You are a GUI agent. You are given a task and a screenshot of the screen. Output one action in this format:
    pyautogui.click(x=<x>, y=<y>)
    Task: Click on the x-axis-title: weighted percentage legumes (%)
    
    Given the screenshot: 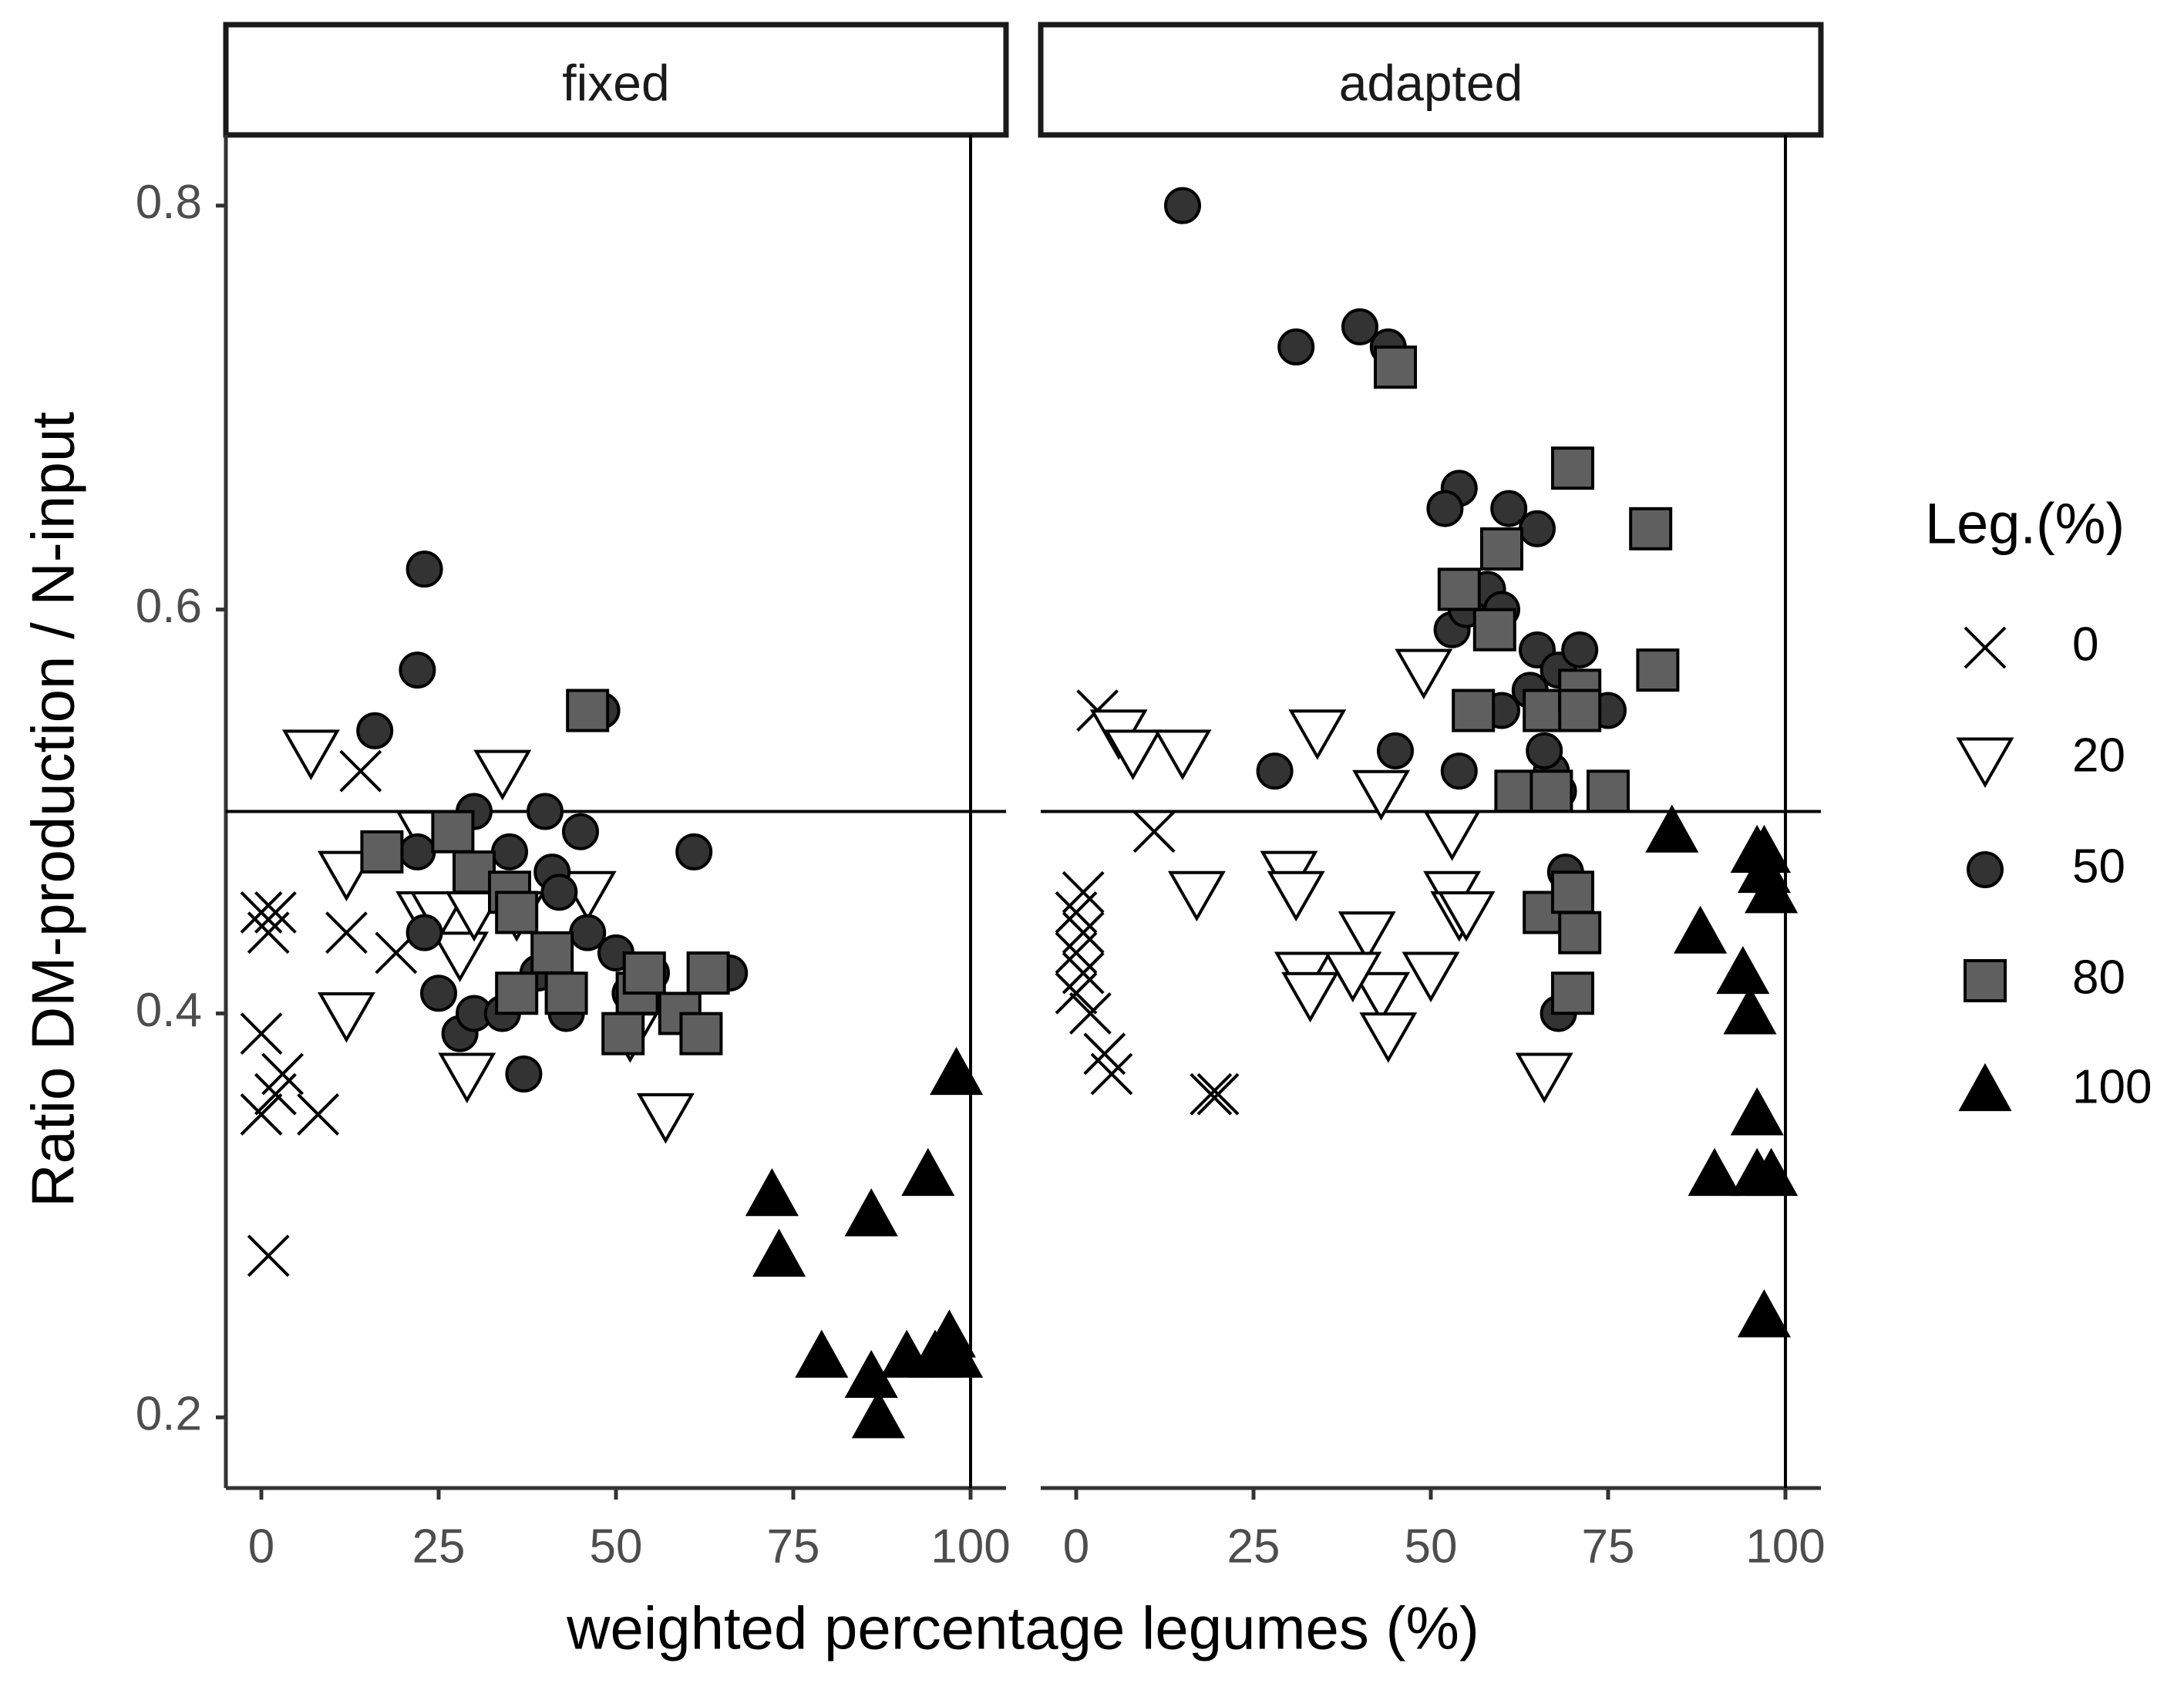 What is the action you would take?
    pyautogui.click(x=1022, y=1628)
    